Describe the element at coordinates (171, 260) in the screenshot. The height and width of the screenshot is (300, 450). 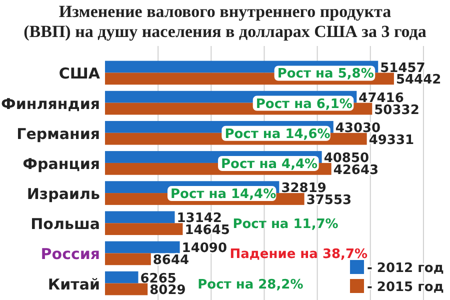
I see `data-label: 8644` at that location.